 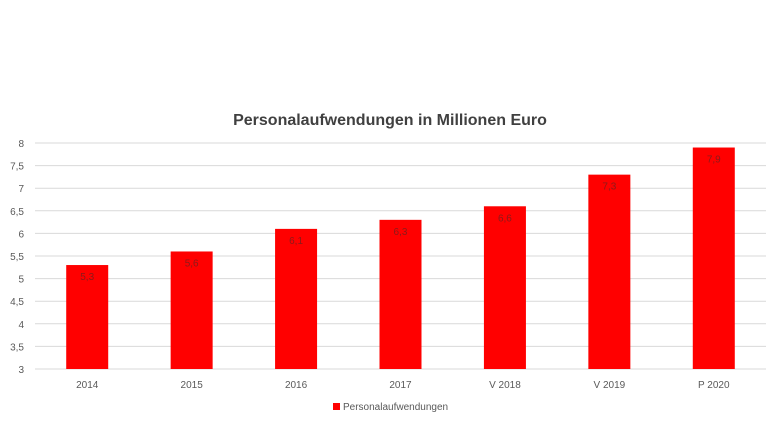 What do you see at coordinates (21, 144) in the screenshot?
I see `y-tick-label: 8` at bounding box center [21, 144].